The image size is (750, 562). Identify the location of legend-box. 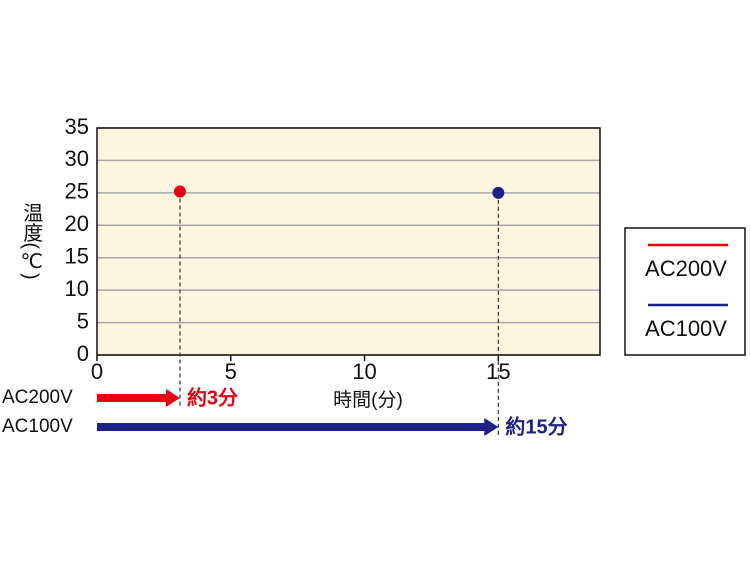
(685, 291).